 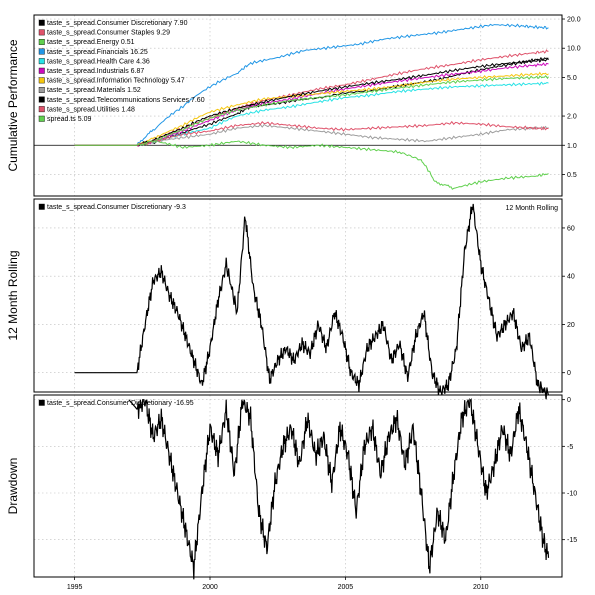 I want to click on legend-entry: taste_s_spread.Financials 16.25, so click(x=97, y=52).